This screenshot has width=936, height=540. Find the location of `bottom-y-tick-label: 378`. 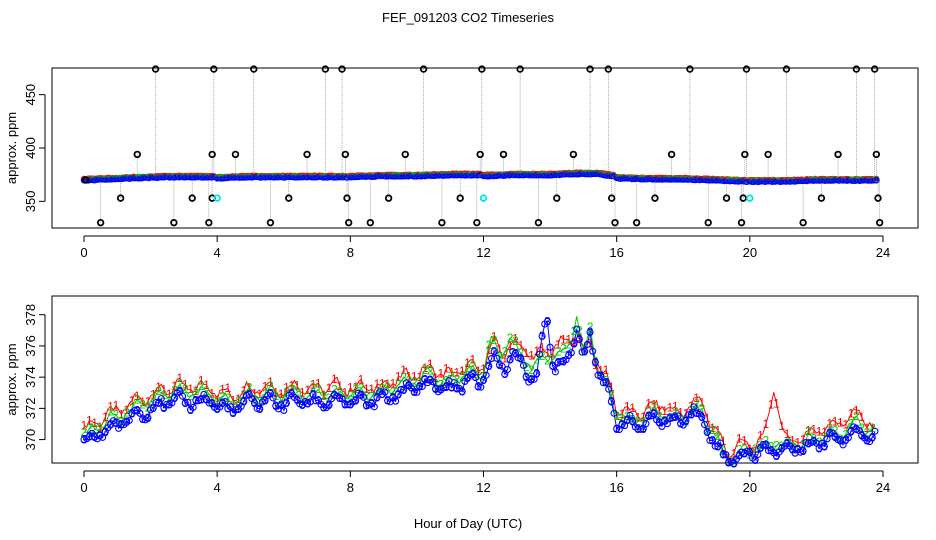

bottom-y-tick-label: 378 is located at coordinates (30, 315).